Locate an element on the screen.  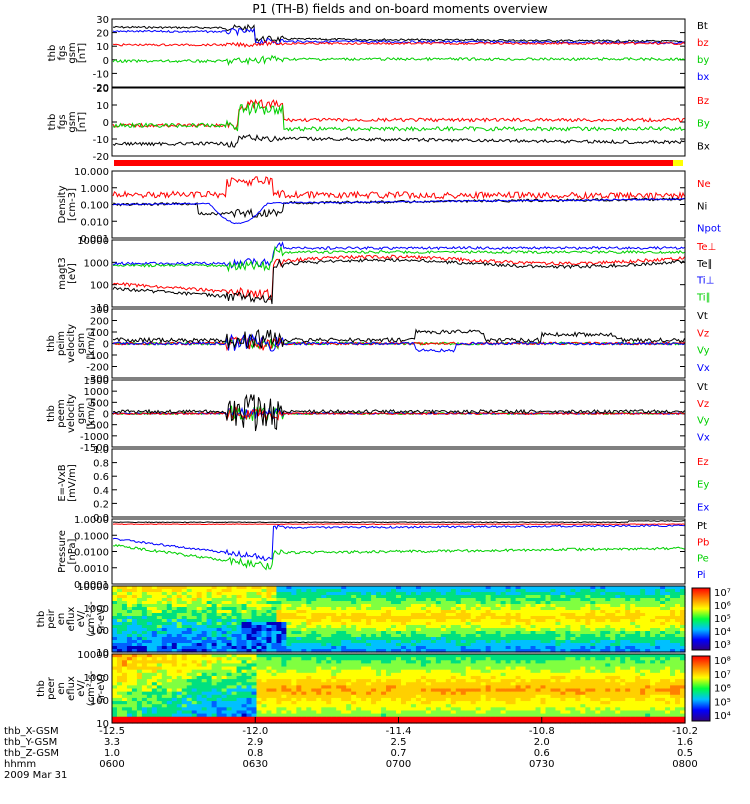
ylabel-temperature: [eV] is located at coordinates (72, 273).